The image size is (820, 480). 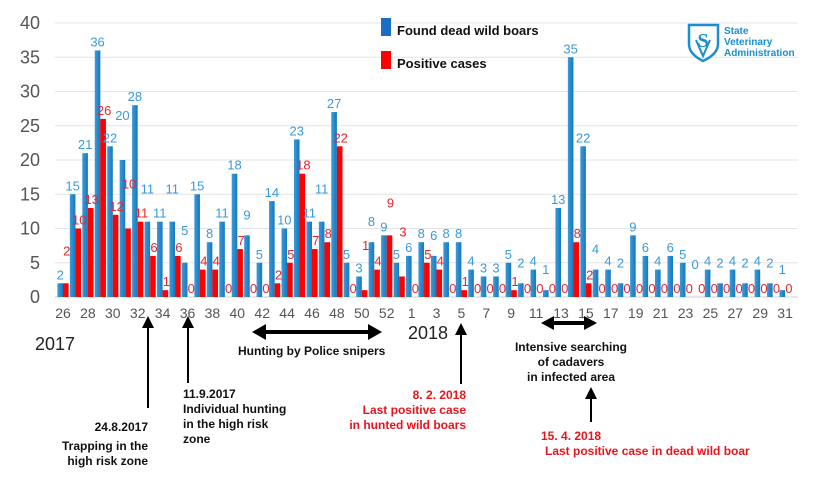 What do you see at coordinates (571, 436) in the screenshot?
I see `annotation-date: 15. 4. 2018` at bounding box center [571, 436].